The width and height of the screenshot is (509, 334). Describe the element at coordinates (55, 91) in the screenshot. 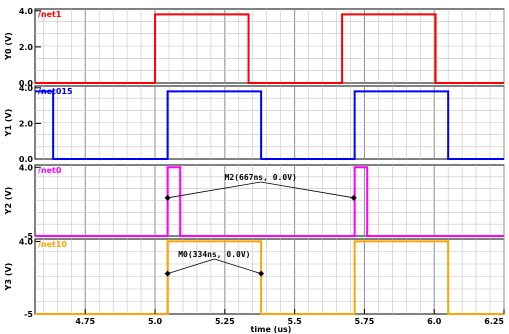

I see `series-name: /net015` at that location.